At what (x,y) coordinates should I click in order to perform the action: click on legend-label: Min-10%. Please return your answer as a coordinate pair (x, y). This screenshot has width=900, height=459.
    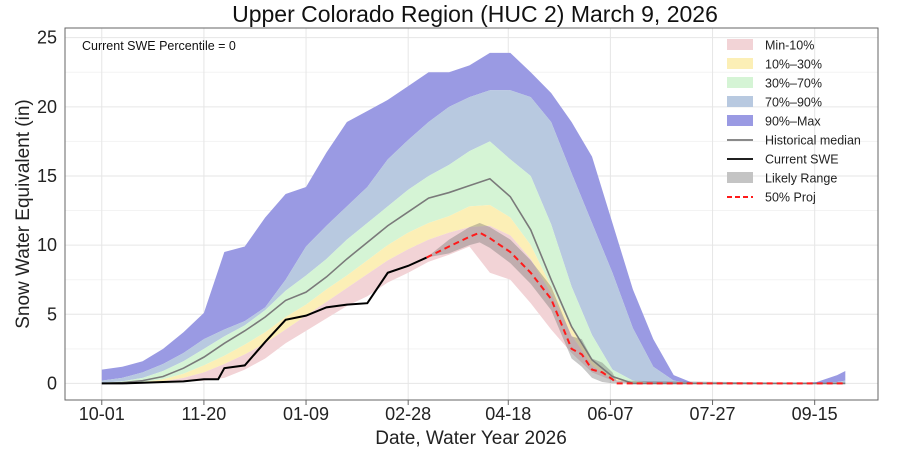
    Looking at the image, I should click on (789, 46).